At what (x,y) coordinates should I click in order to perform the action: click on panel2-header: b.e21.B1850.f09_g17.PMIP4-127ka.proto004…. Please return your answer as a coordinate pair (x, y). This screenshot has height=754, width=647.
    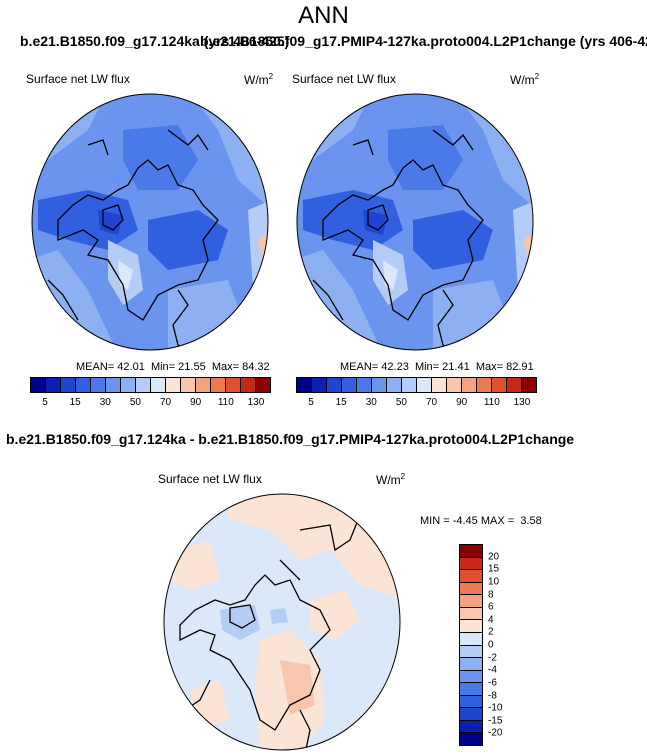
    Looking at the image, I should click on (423, 41).